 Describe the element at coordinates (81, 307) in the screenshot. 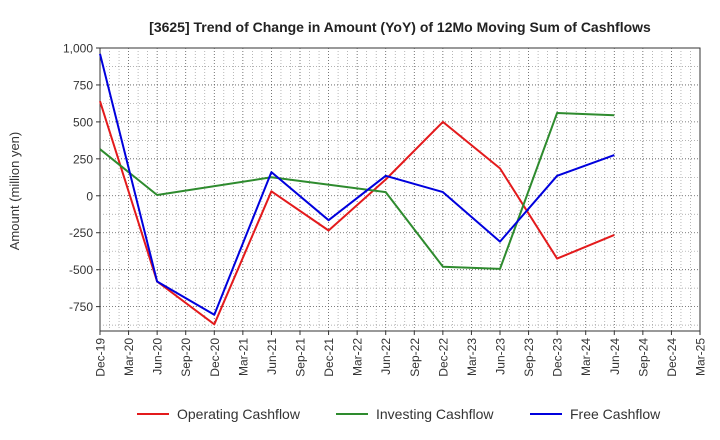

I see `y-tick-label: -750` at that location.